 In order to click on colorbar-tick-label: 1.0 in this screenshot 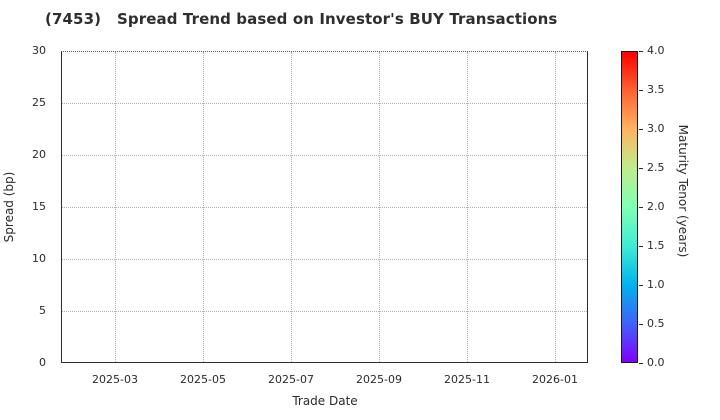, I will do `click(656, 284)`.